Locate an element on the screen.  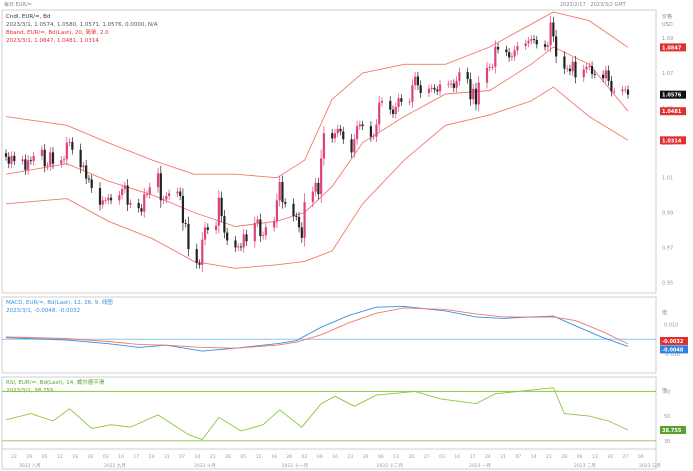
price-title: Cndl, EUR/=, Bd is located at coordinates (28, 17).